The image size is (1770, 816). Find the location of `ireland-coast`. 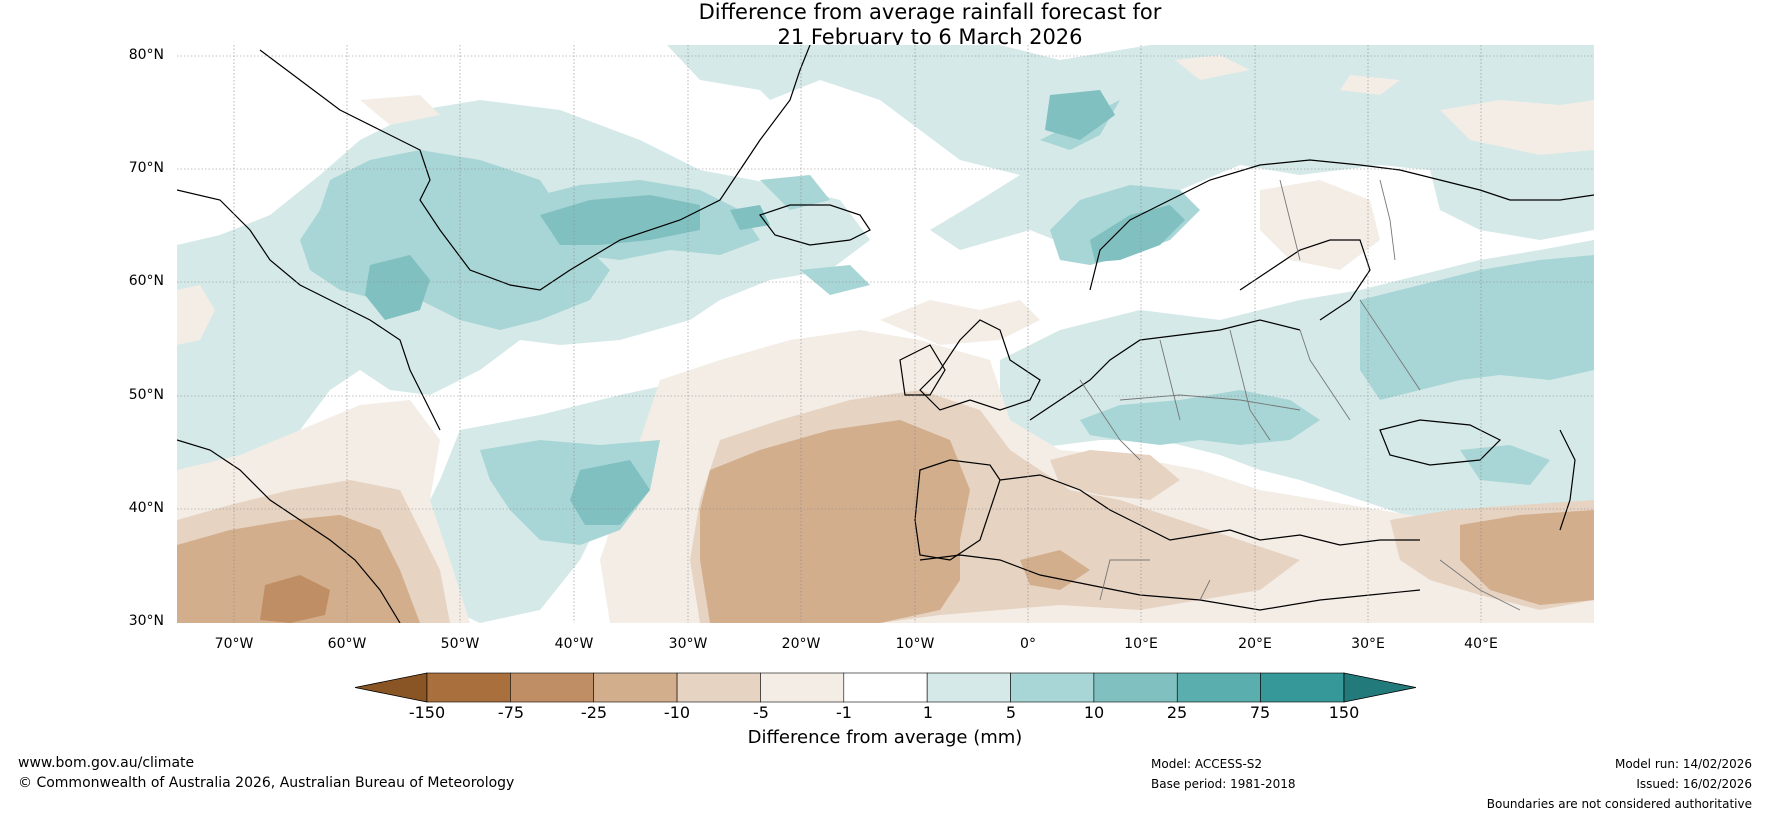

ireland-coast is located at coordinates (922, 370).